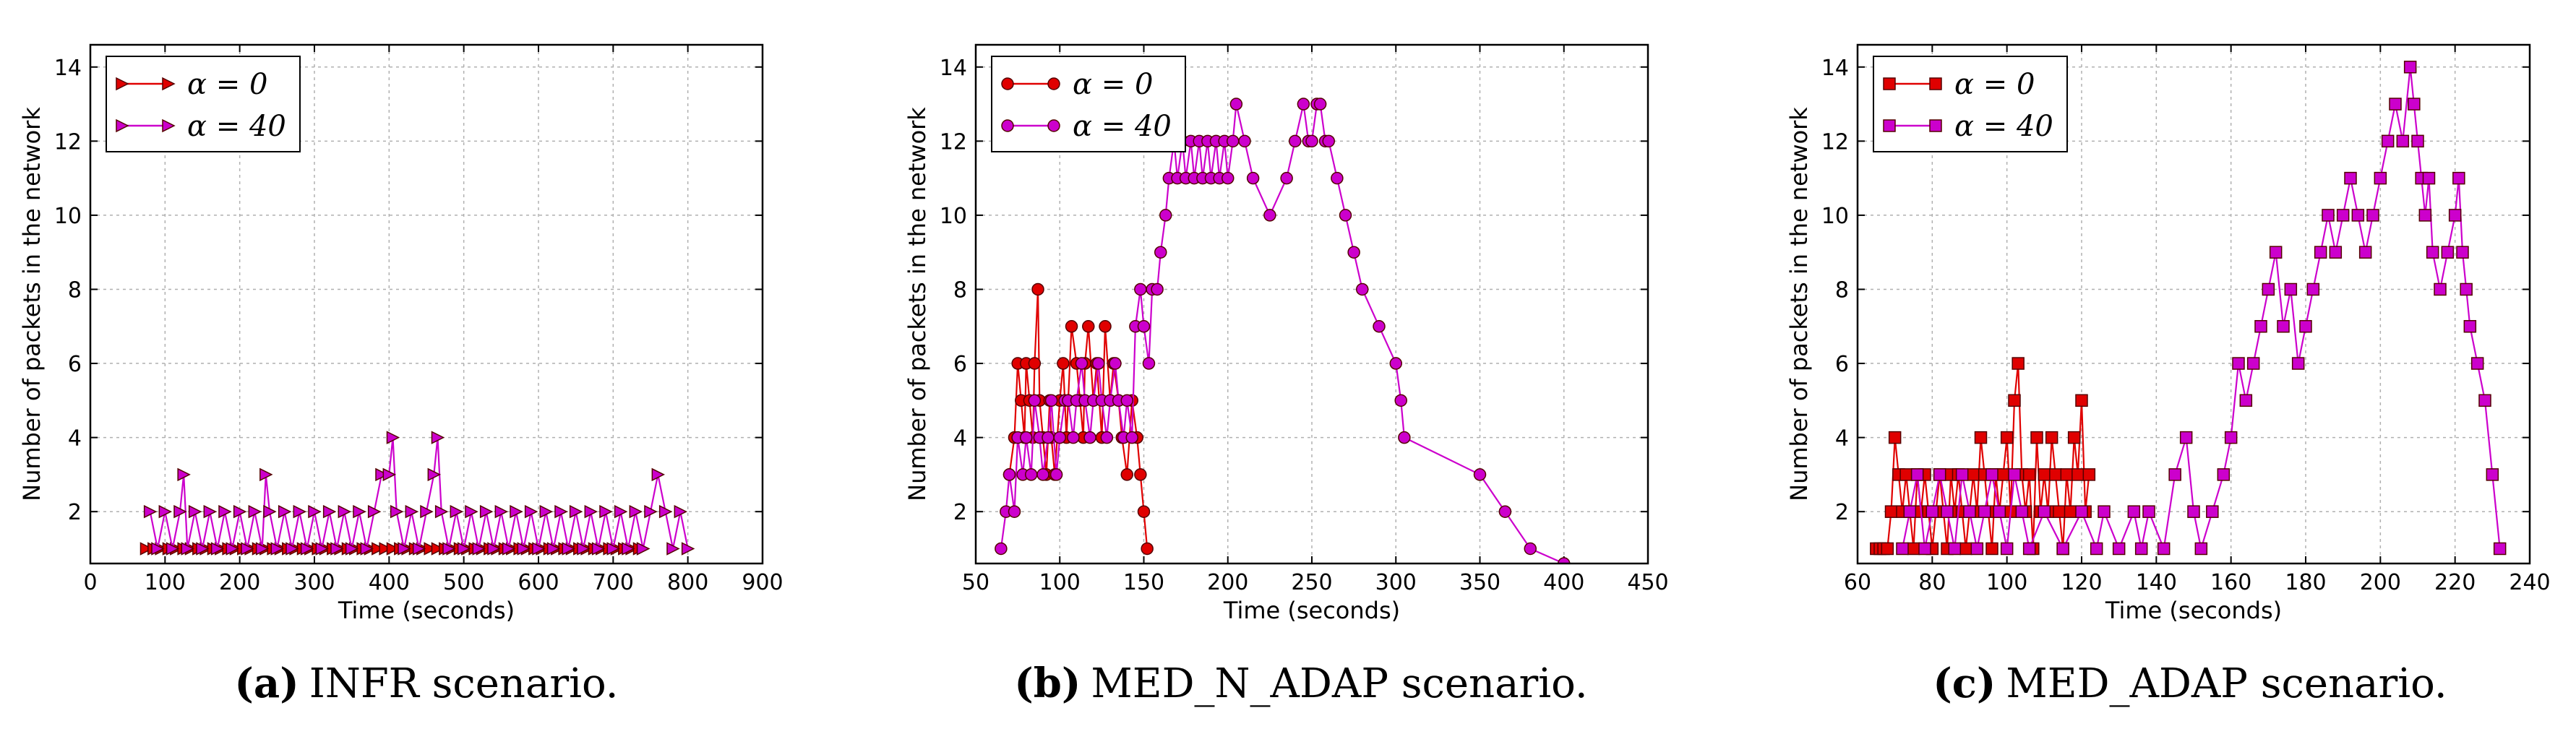  What do you see at coordinates (1396, 582) in the screenshot?
I see `x-tick-label: 300` at bounding box center [1396, 582].